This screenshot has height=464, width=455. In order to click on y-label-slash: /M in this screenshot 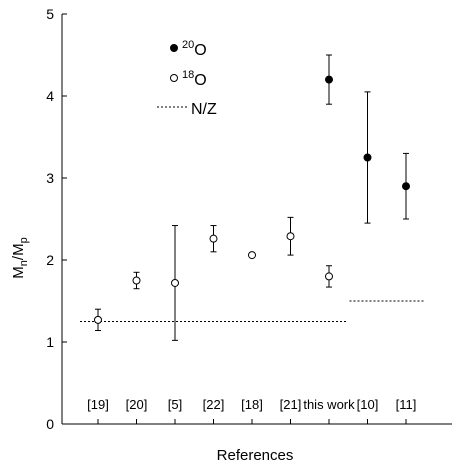, I will do `click(18, 251)`.